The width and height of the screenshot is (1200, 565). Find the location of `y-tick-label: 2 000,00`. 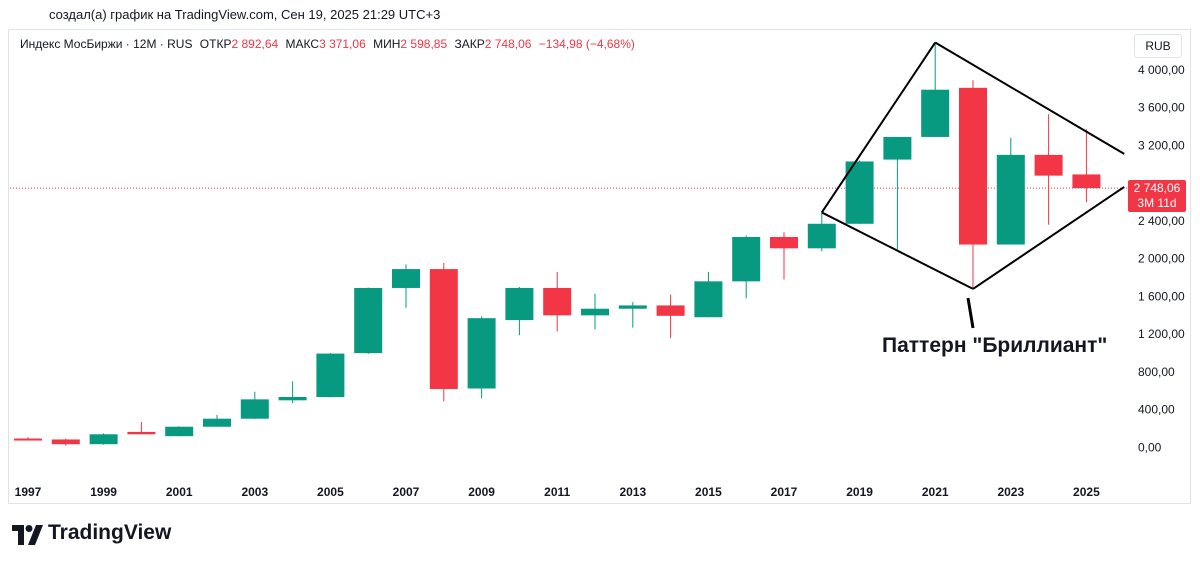

y-tick-label: 2 000,00 is located at coordinates (1161, 259).